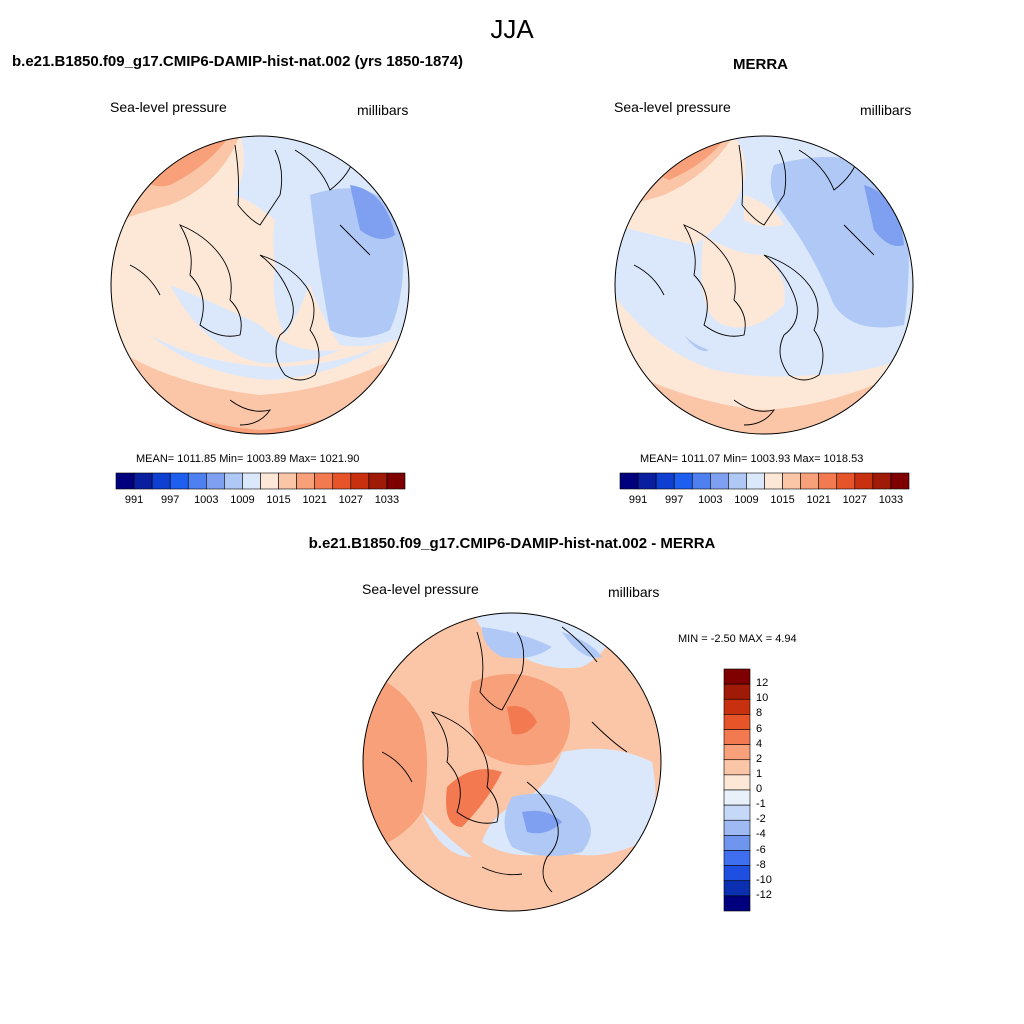 The height and width of the screenshot is (1024, 1024). What do you see at coordinates (672, 107) in the screenshot?
I see `panel-2-variable-label: Sea-level pressure` at bounding box center [672, 107].